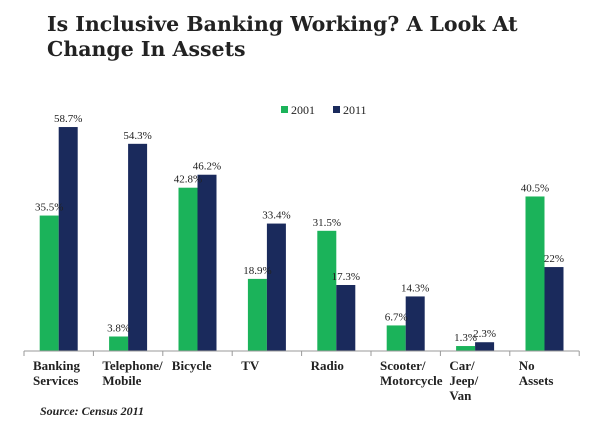  Describe the element at coordinates (327, 223) in the screenshot. I see `data-label-2001-4: 31.5%` at that location.